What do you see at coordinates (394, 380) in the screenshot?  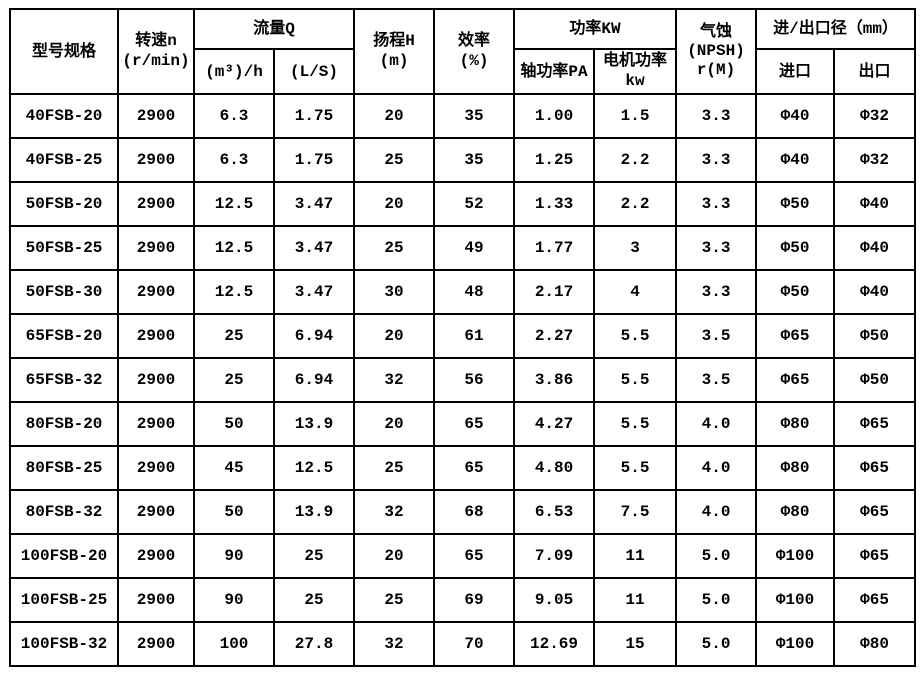 I see `table-cell: 32` at bounding box center [394, 380].